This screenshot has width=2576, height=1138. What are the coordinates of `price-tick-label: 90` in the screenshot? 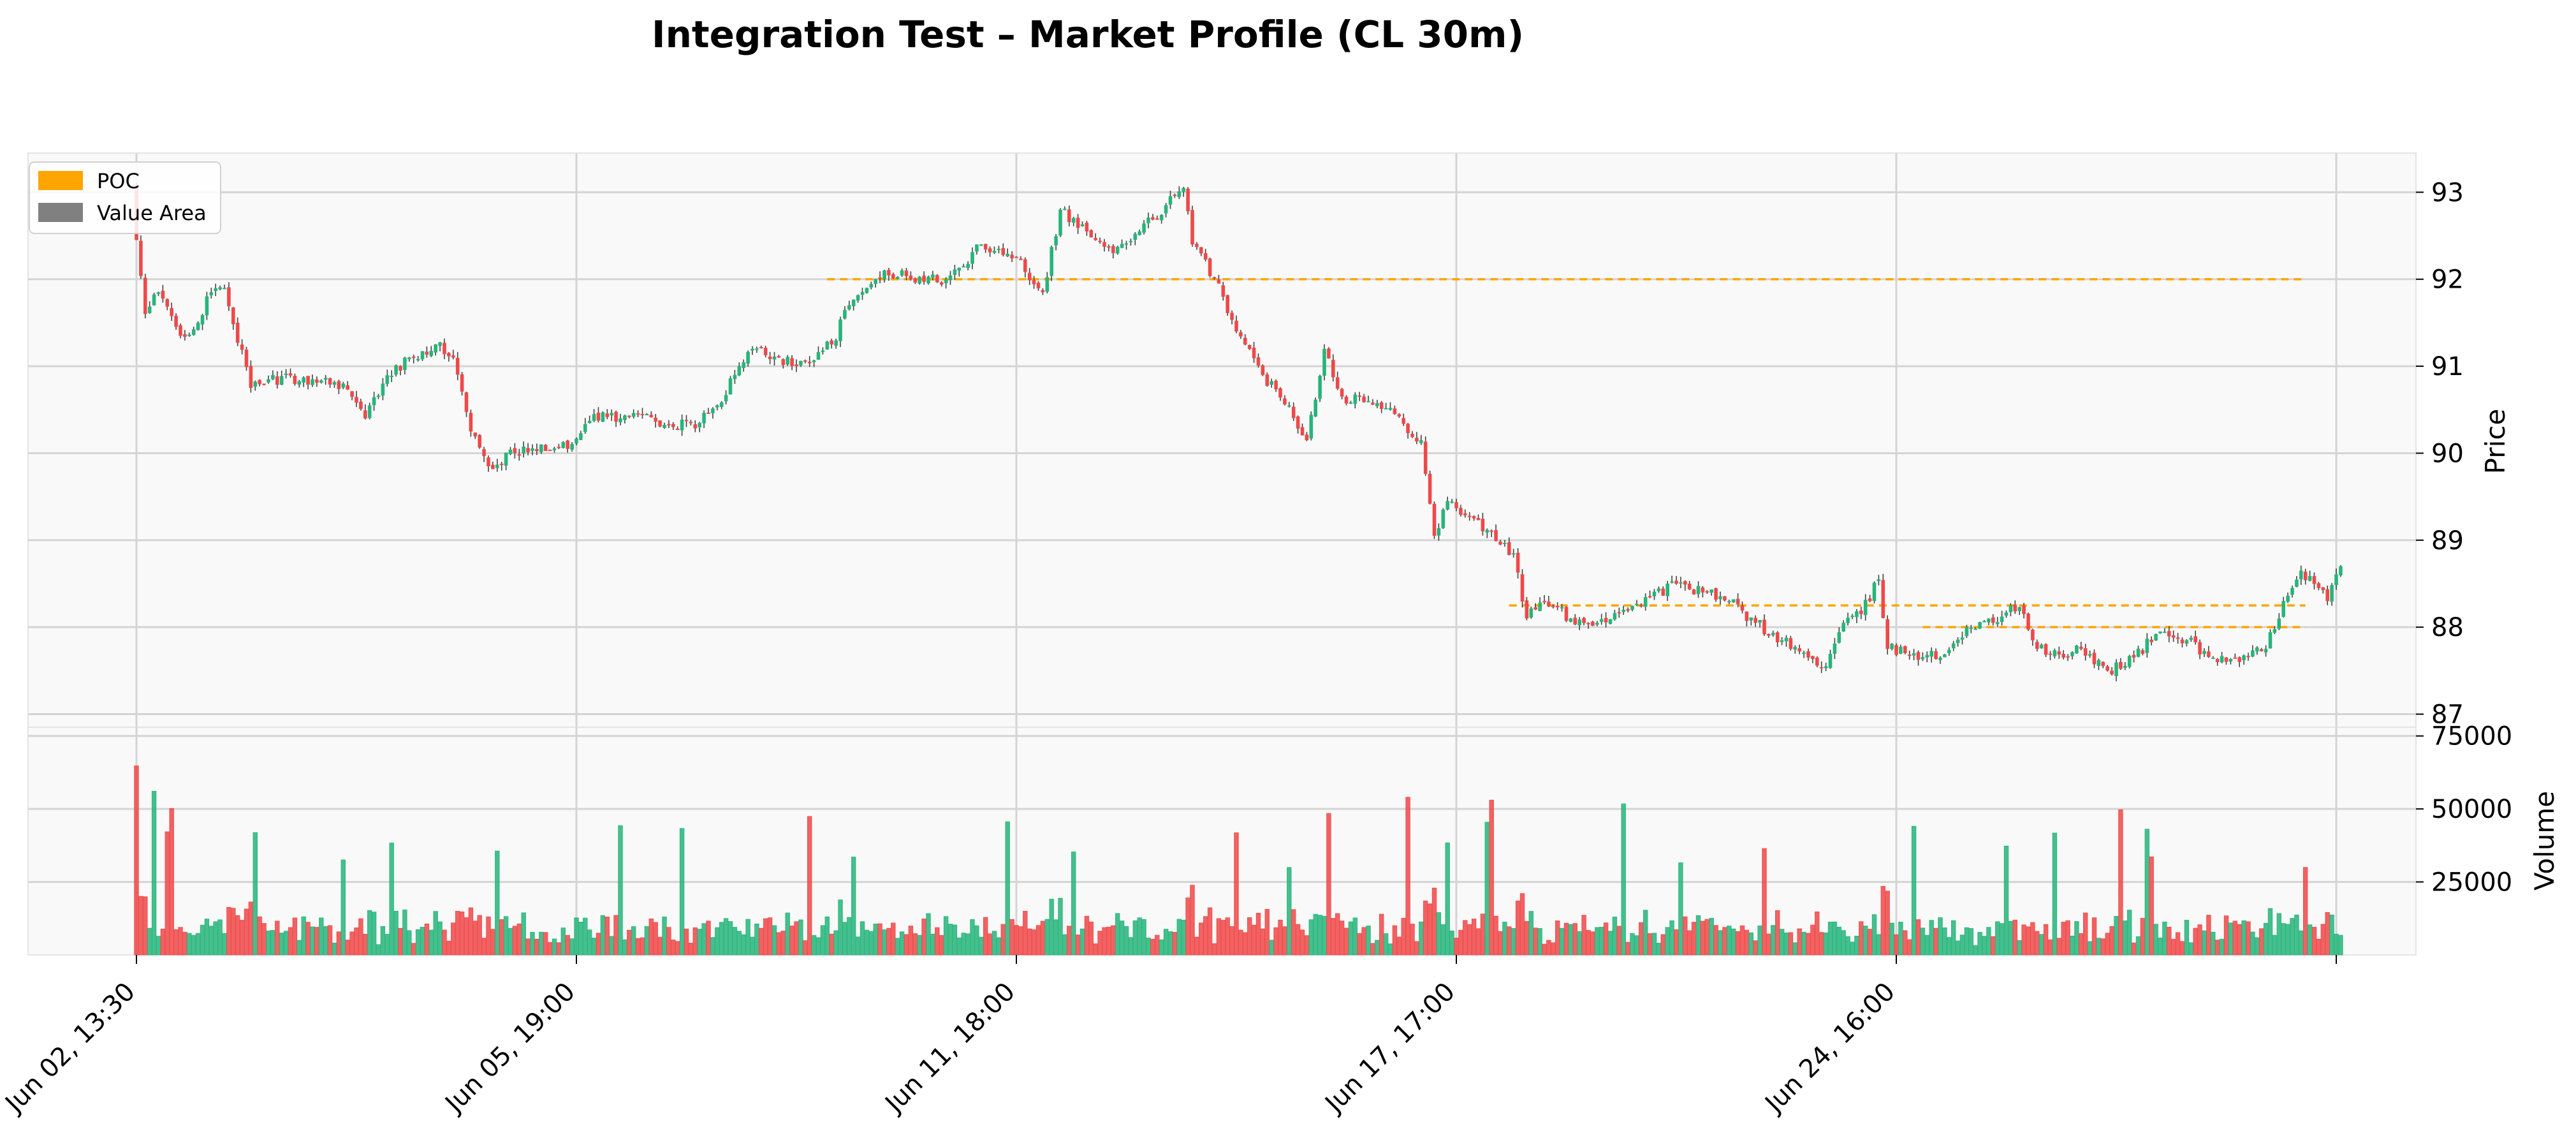 It's located at (2447, 453).